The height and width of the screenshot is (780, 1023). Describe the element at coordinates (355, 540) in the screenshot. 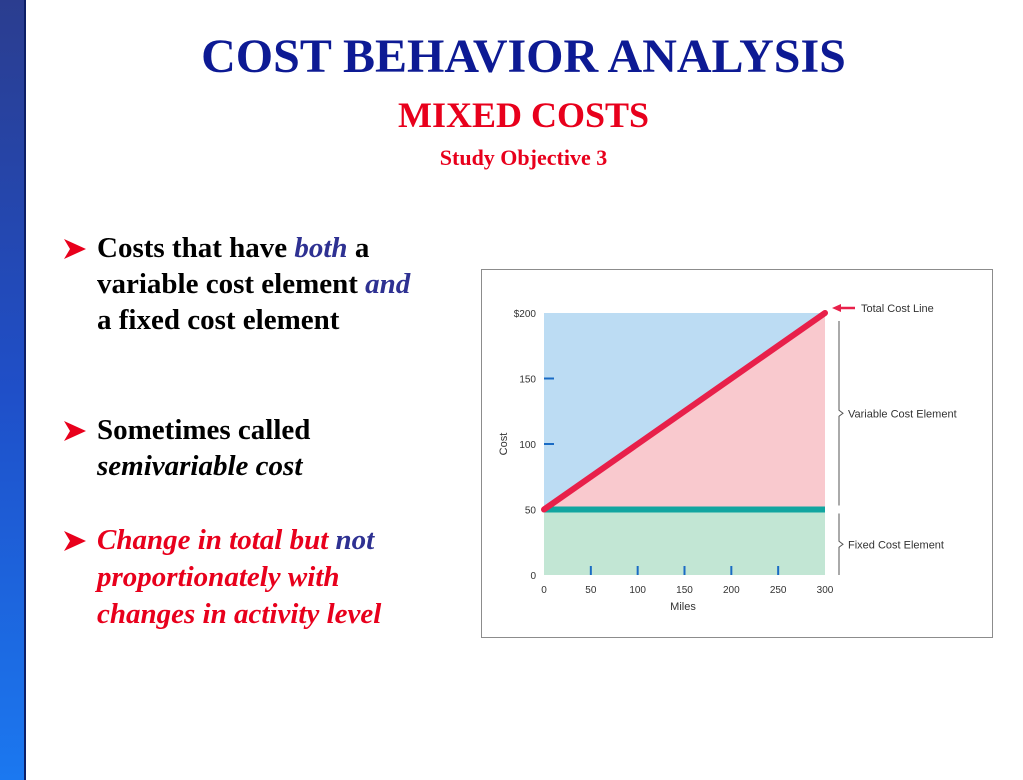

I see `bullet-3-emphasis-not: not` at that location.